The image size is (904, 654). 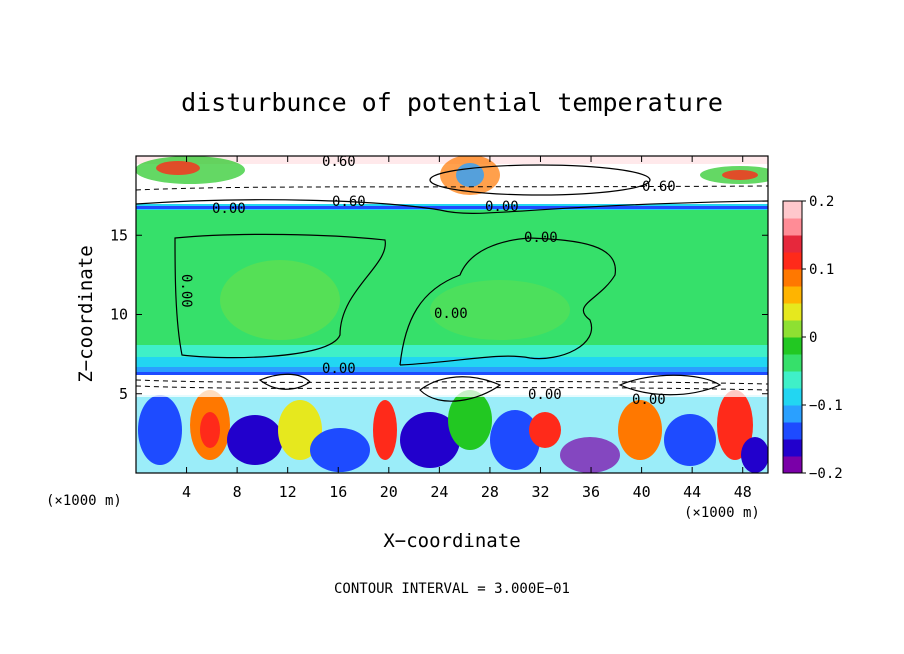 I want to click on x-tick-label: 20, so click(x=389, y=492).